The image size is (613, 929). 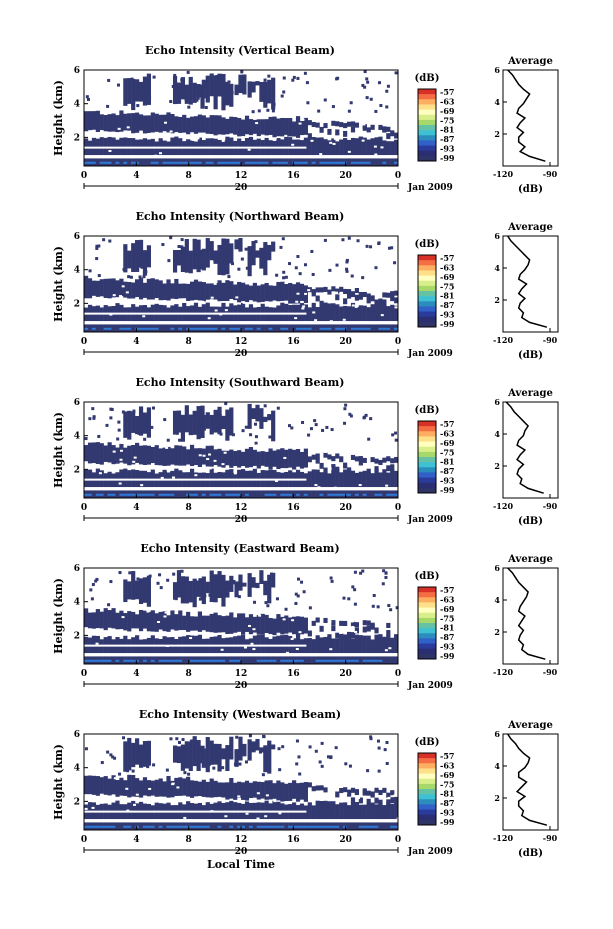 I want to click on profile-y-tick-label: 6, so click(x=497, y=70).